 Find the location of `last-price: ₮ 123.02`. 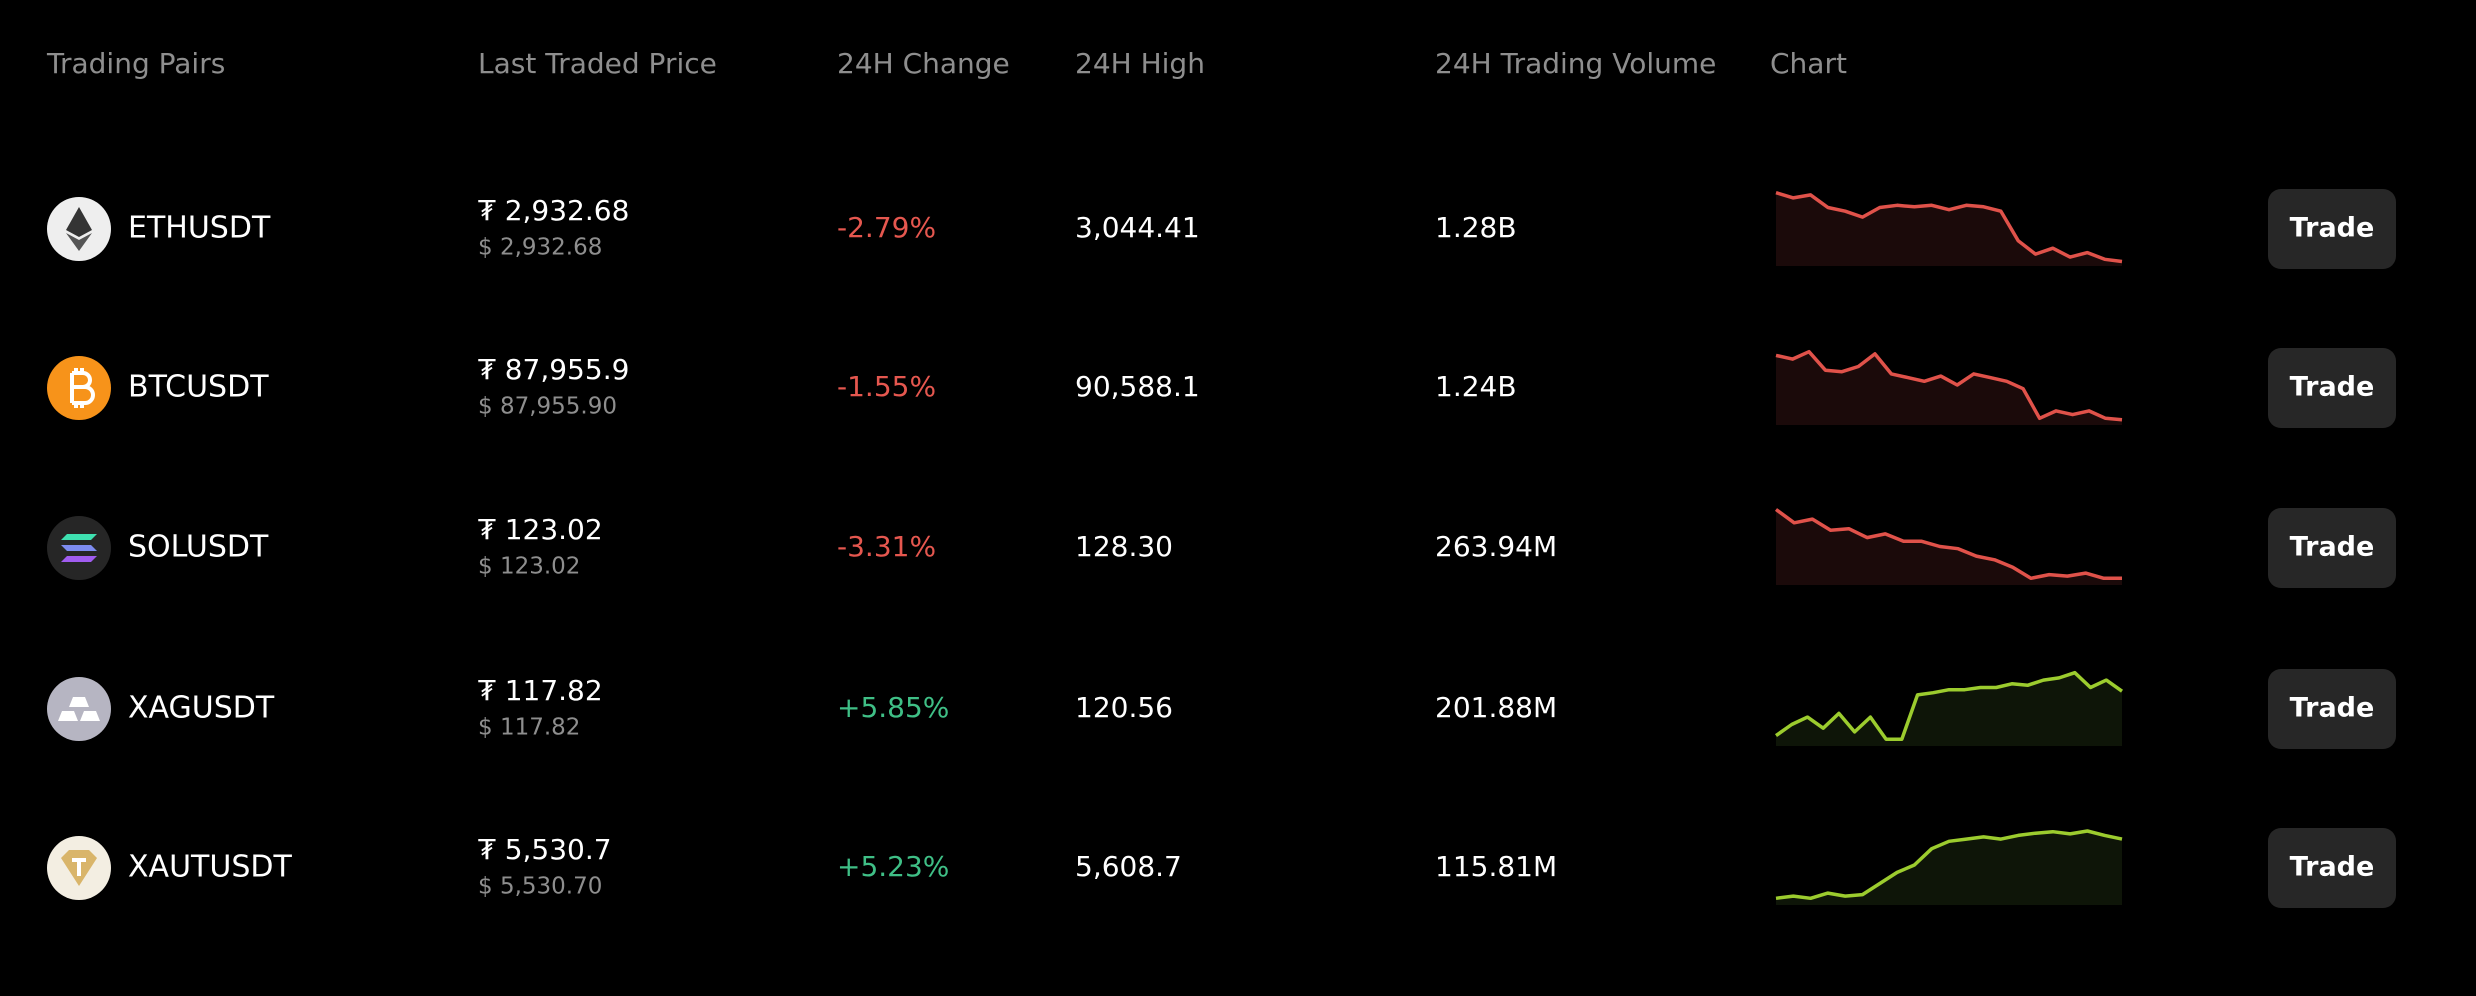

last-price: ₮ 123.02 is located at coordinates (540, 529).